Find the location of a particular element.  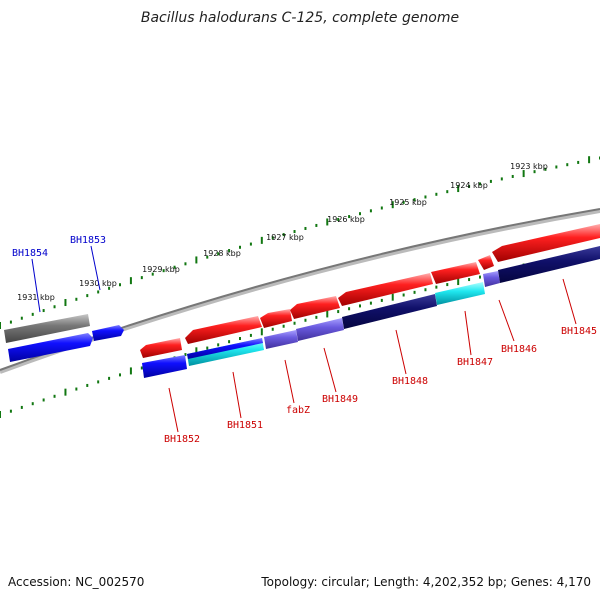

gene-bh1845-block is located at coordinates (549, 264).